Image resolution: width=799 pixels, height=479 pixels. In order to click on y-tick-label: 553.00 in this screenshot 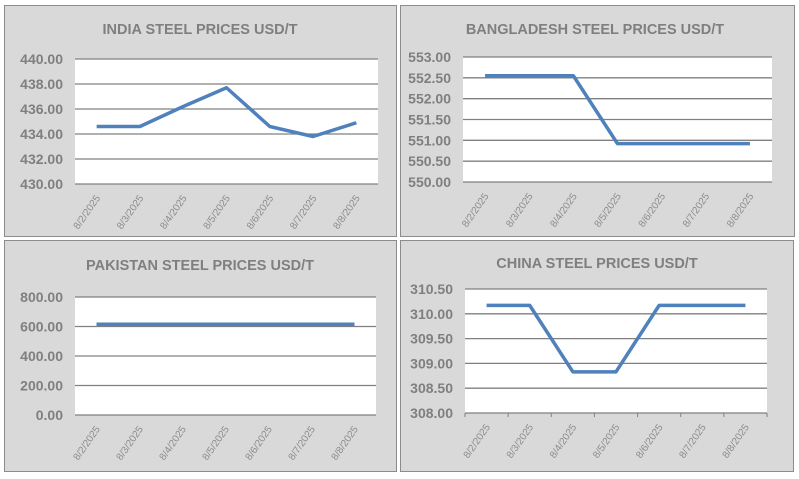, I will do `click(429, 57)`.